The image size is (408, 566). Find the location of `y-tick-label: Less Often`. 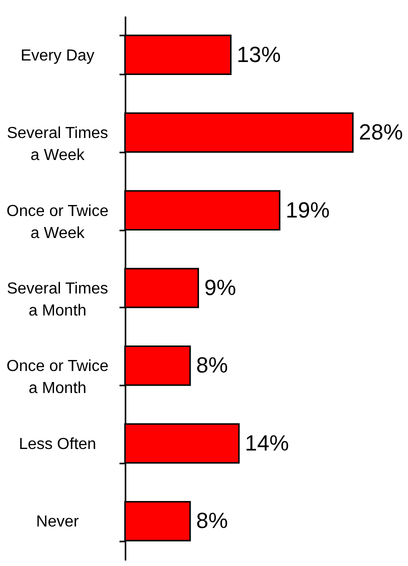

y-tick-label: Less Often is located at coordinates (57, 444).